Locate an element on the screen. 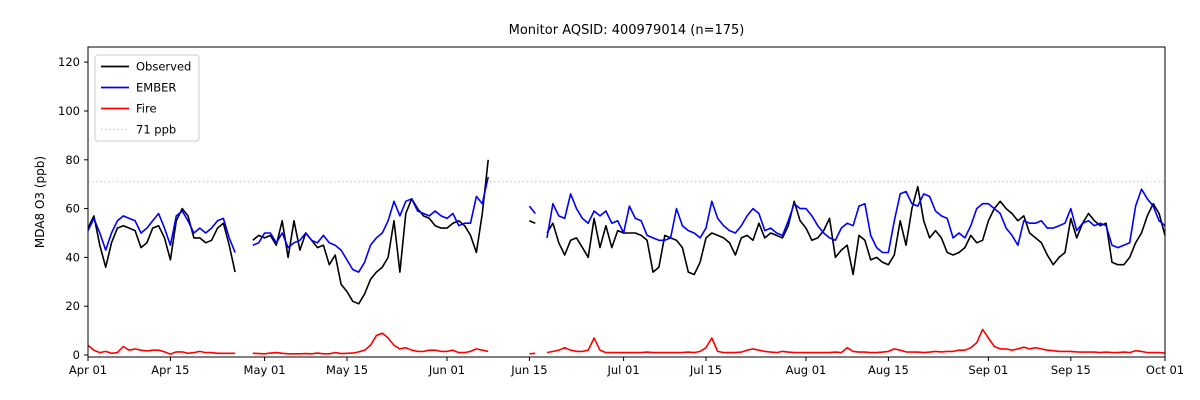 The image size is (1200, 400). x-tick-label: Apr 15 is located at coordinates (170, 370).